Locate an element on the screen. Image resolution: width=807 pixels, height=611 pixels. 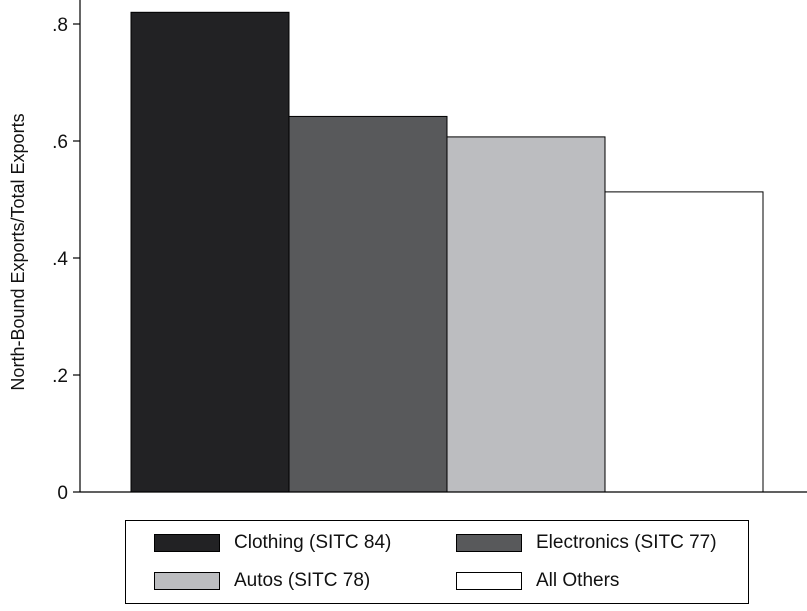
legend-item-electronics: Electronics (SITC 77) is located at coordinates (586, 543).